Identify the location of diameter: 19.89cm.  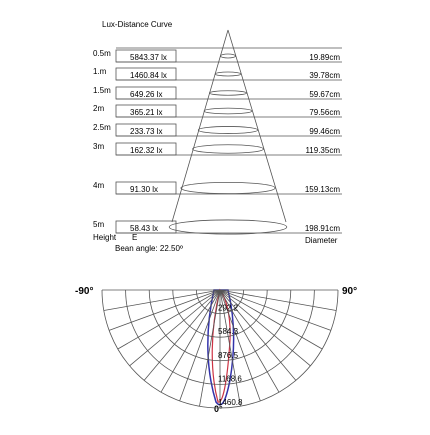
(324, 57).